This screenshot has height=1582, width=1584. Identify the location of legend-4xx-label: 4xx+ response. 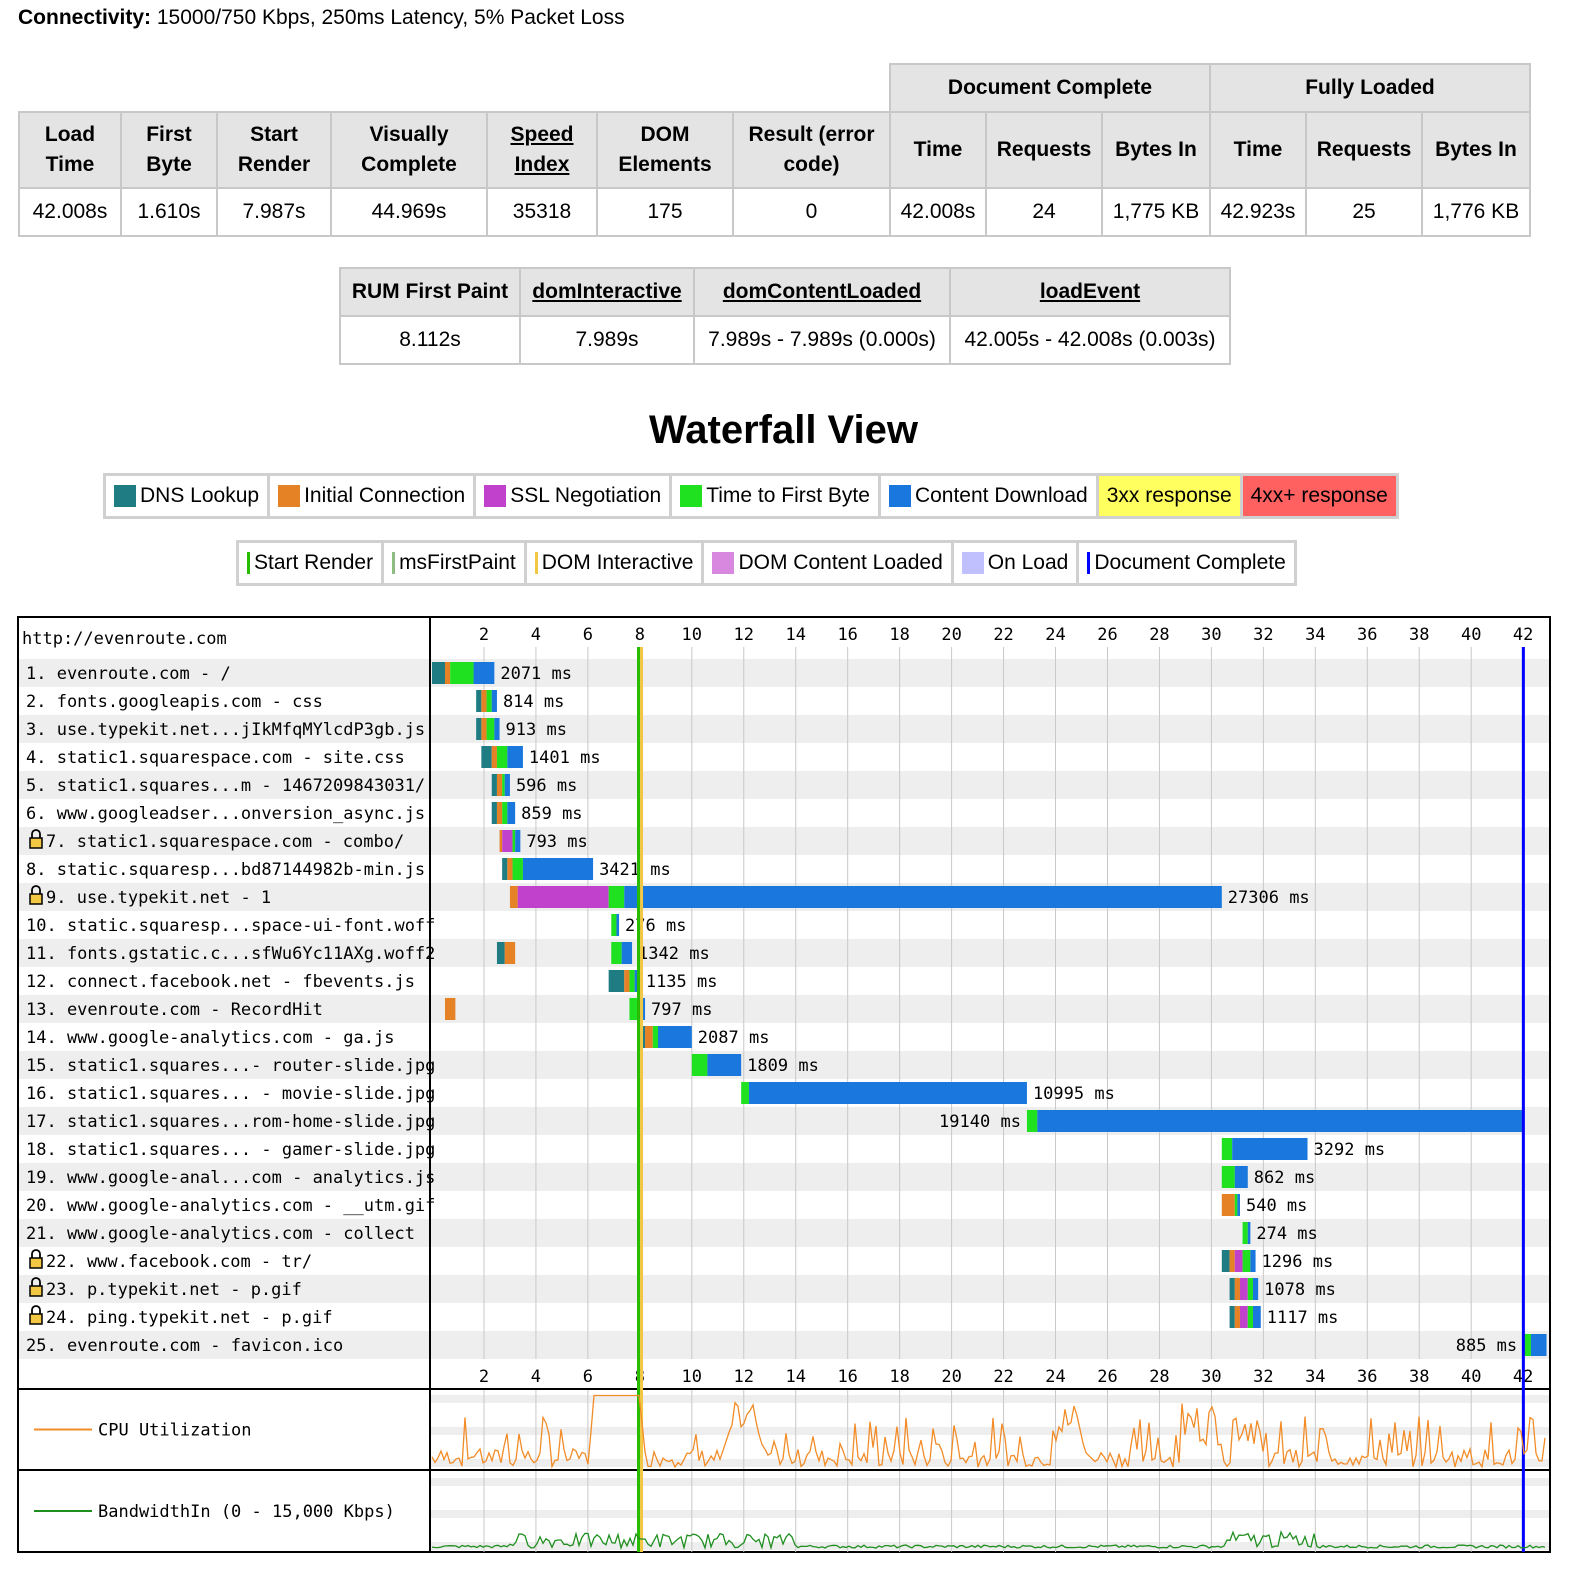
(1319, 495).